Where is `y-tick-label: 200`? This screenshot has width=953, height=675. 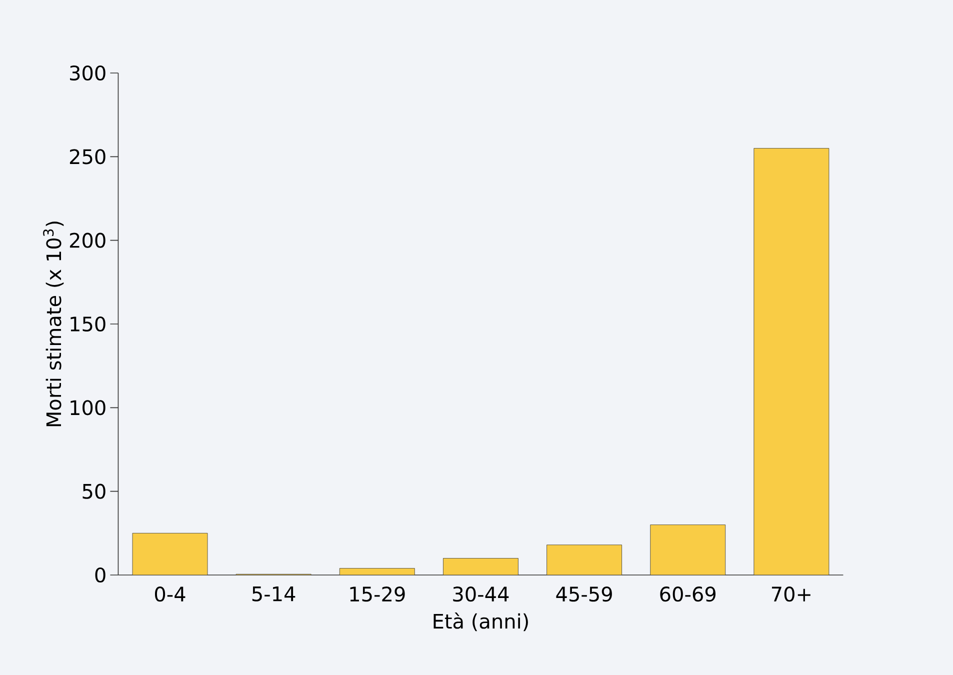
y-tick-label: 200 is located at coordinates (88, 240).